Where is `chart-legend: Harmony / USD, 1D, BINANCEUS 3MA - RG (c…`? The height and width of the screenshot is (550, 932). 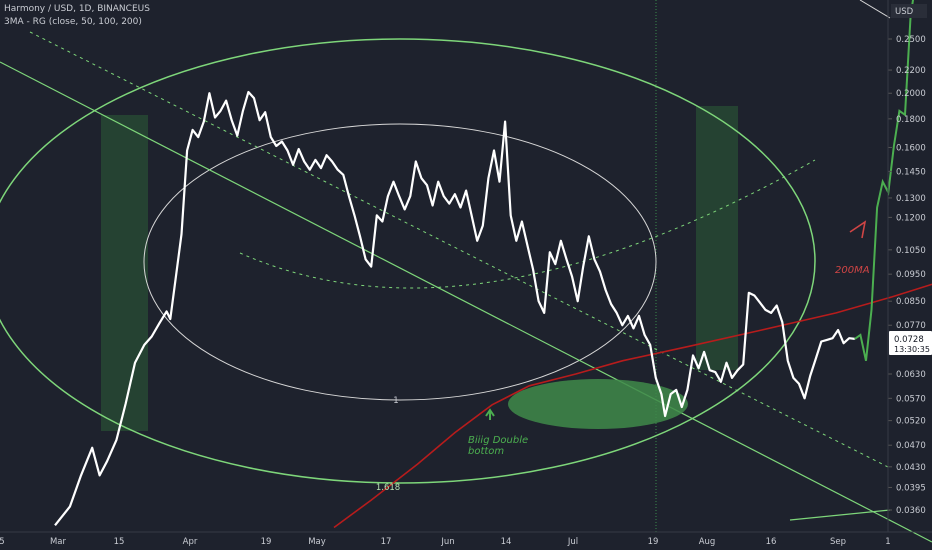 chart-legend: Harmony / USD, 1D, BINANCEUS 3MA - RG (c… is located at coordinates (77, 16).